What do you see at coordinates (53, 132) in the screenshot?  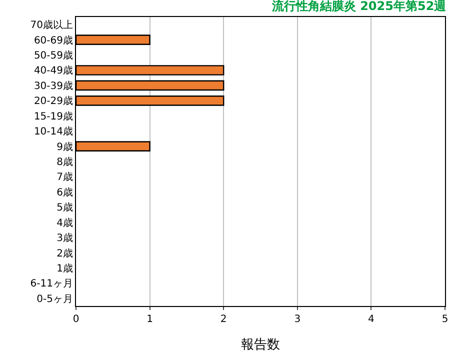 I see `y-tick-label: 10-14歳` at bounding box center [53, 132].